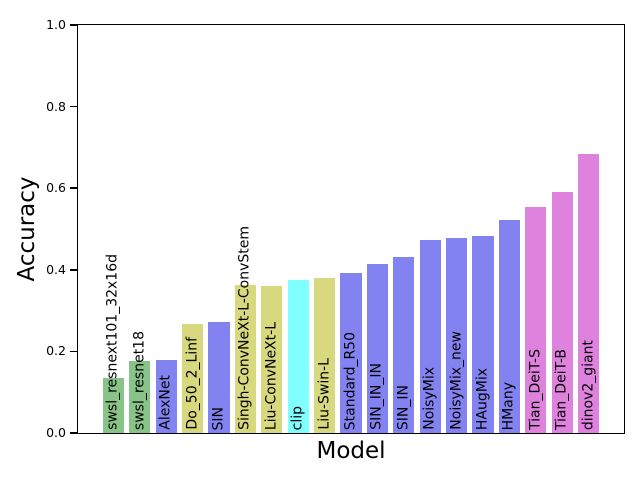 Image resolution: width=640 pixels, height=480 pixels. What do you see at coordinates (297, 417) in the screenshot?
I see `bar-label: clip` at bounding box center [297, 417].